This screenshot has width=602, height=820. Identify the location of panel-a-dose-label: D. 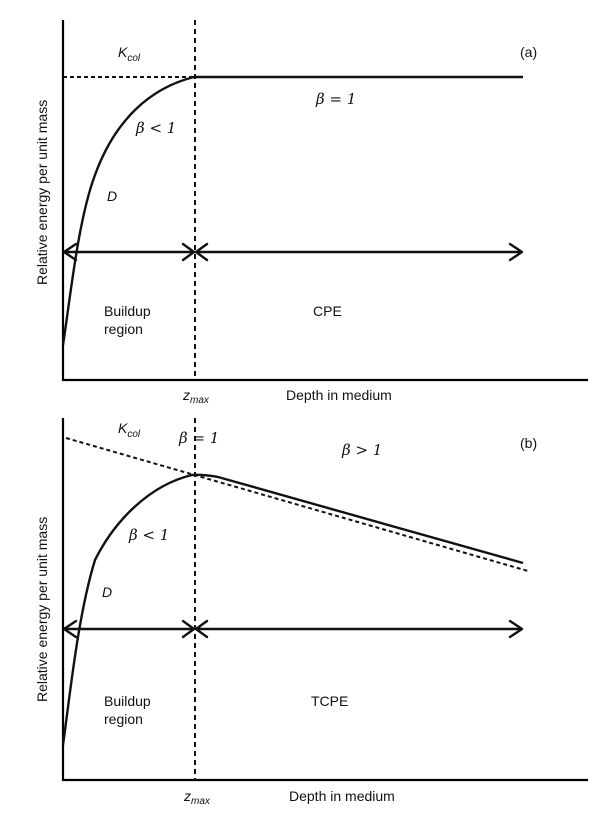
(112, 196).